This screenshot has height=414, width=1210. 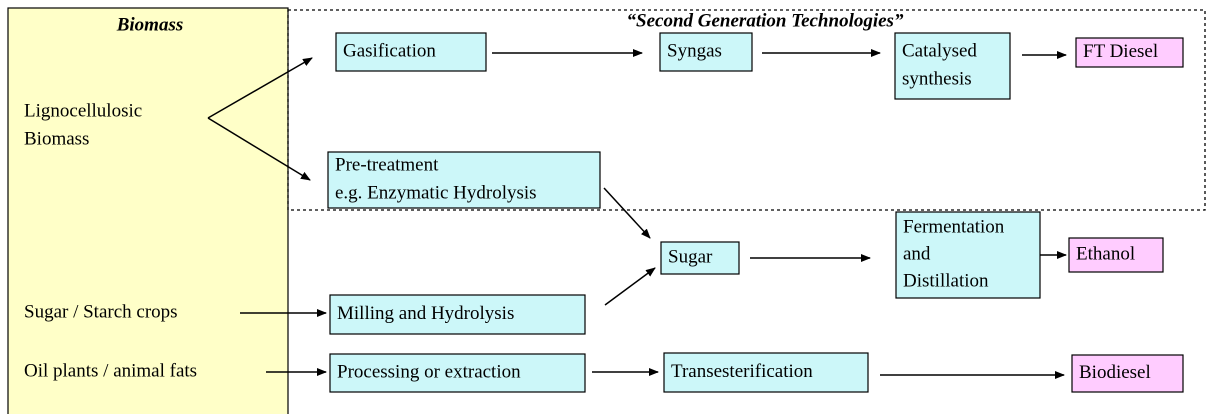 I want to click on node-label: Transesterification, so click(x=742, y=371).